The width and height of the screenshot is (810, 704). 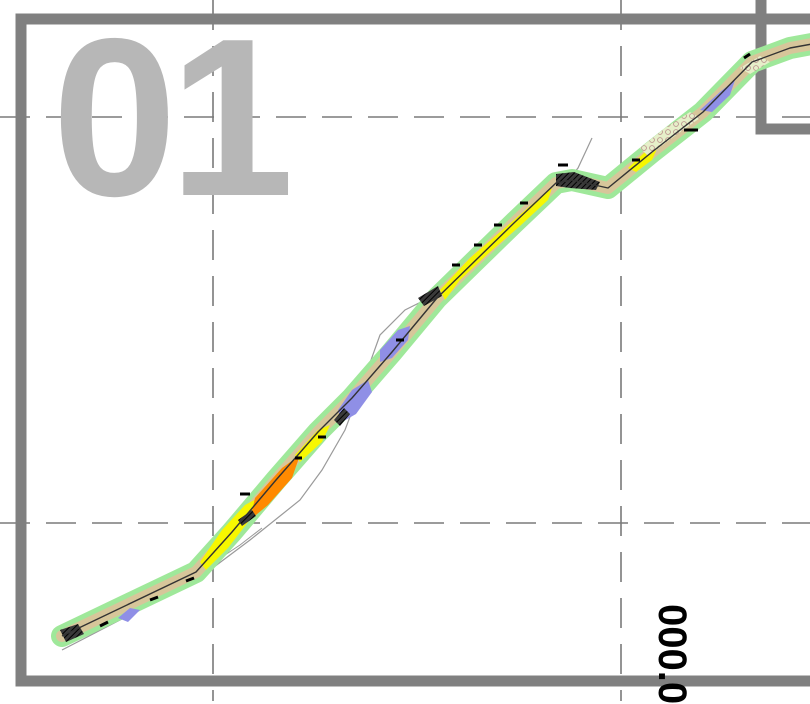 I want to click on zone-yellow-north, so click(x=496, y=244).